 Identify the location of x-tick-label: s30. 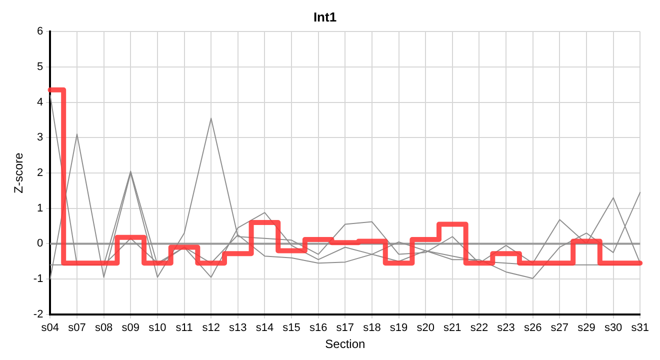
(613, 328).